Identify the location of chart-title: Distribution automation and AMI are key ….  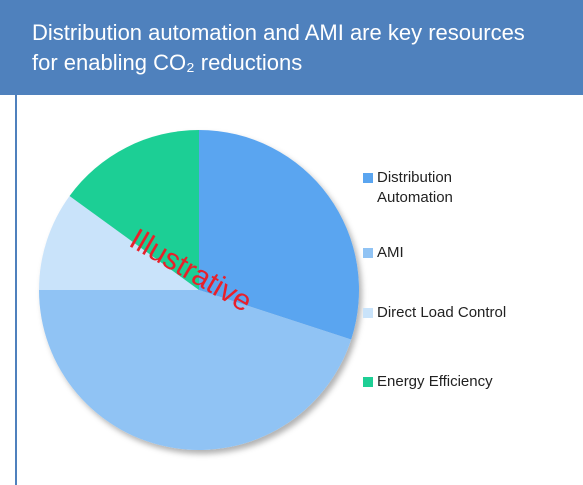
(278, 47).